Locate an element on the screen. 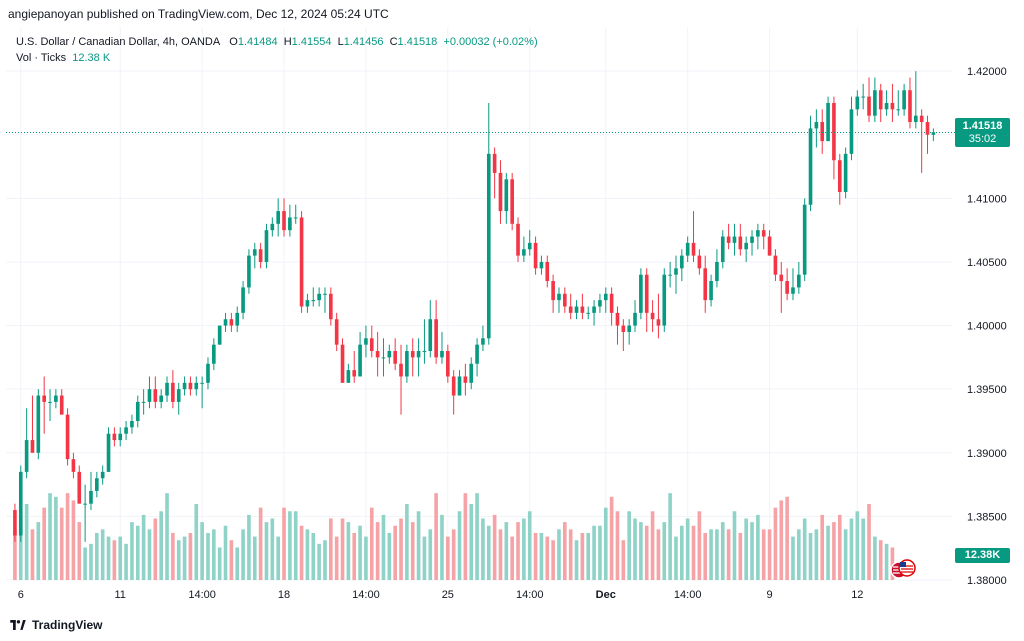  price-tick-label: 1.42000 is located at coordinates (987, 72).